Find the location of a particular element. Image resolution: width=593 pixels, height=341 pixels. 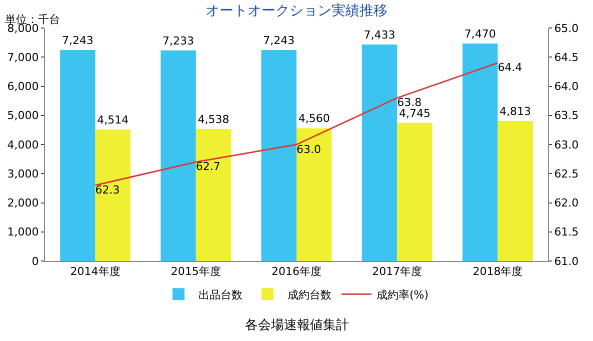

data-label: 62.7 is located at coordinates (208, 167).